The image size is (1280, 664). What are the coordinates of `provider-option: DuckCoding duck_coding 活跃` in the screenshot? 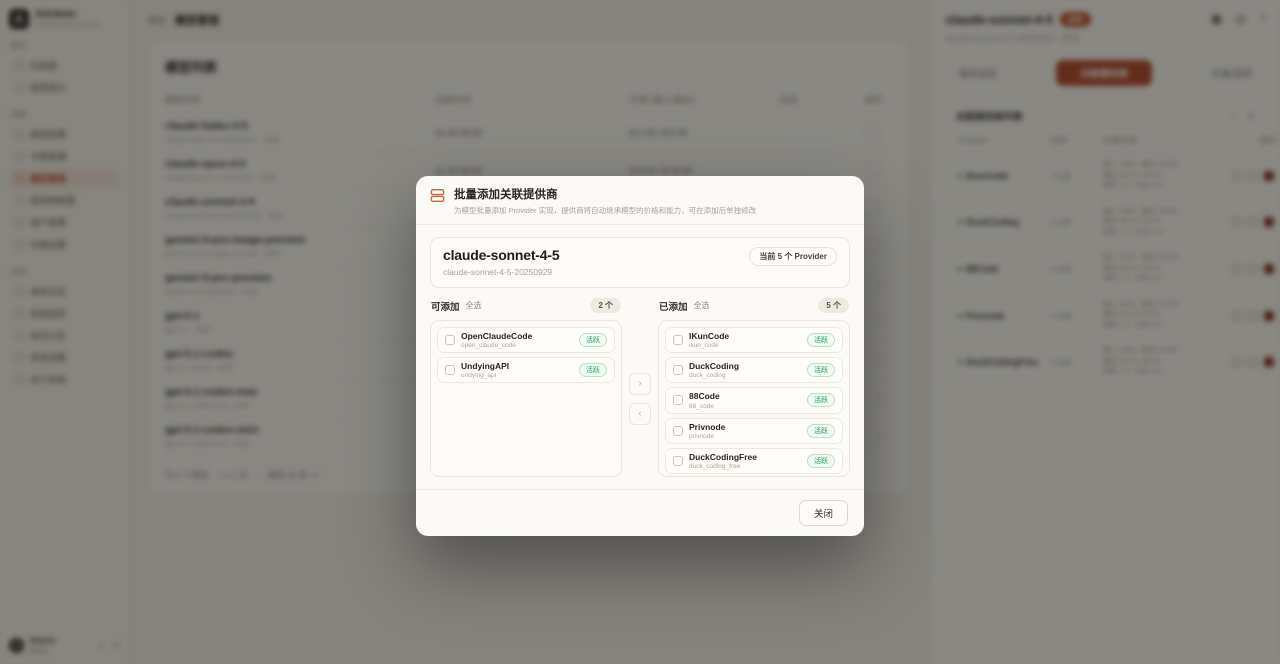 It's located at (754, 370).